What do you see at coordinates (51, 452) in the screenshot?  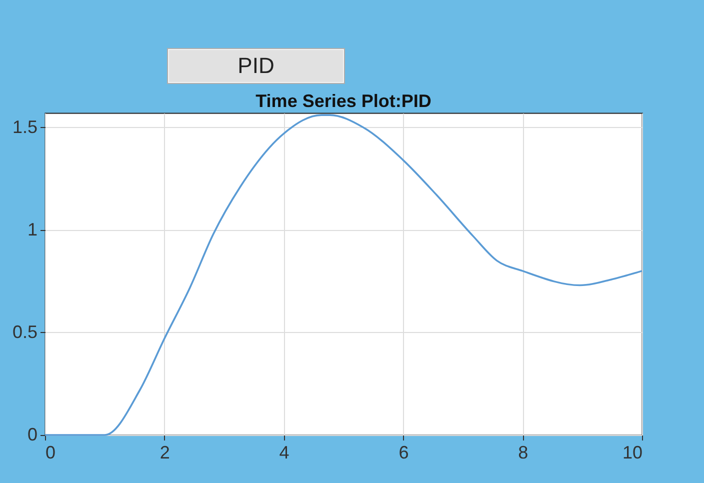 I see `x-tick-label: 0` at bounding box center [51, 452].